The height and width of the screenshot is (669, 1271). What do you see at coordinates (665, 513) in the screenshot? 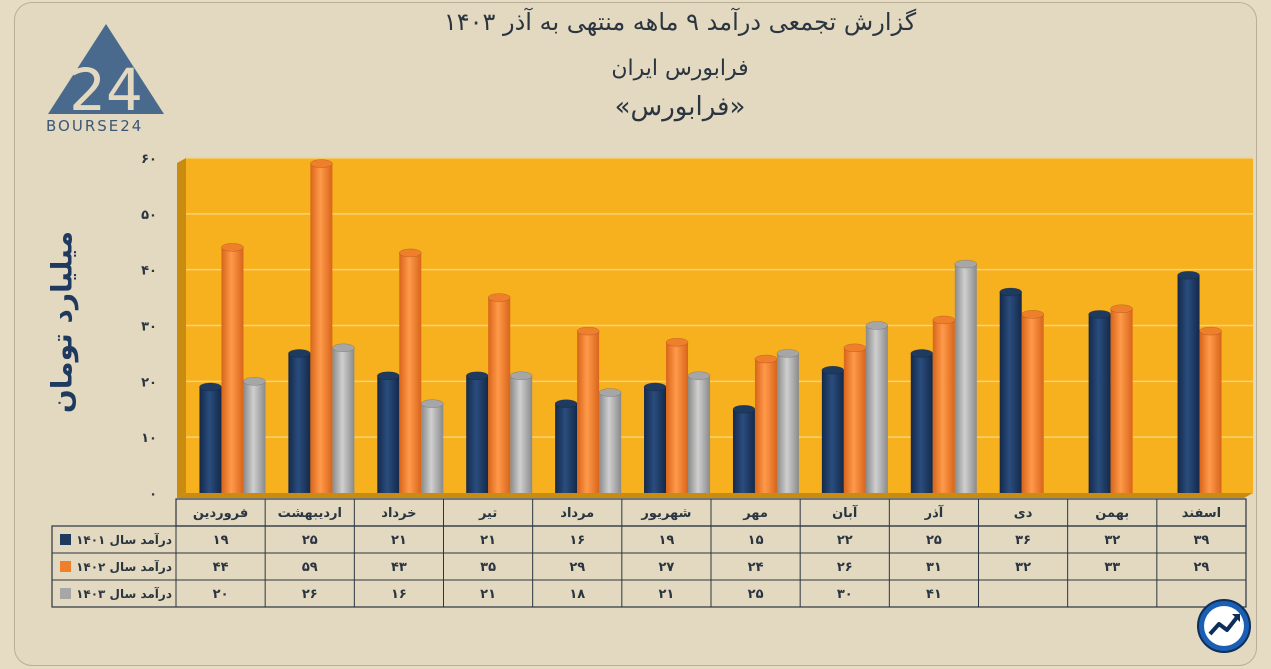
I see `x-category-label: شهریور` at bounding box center [665, 513].